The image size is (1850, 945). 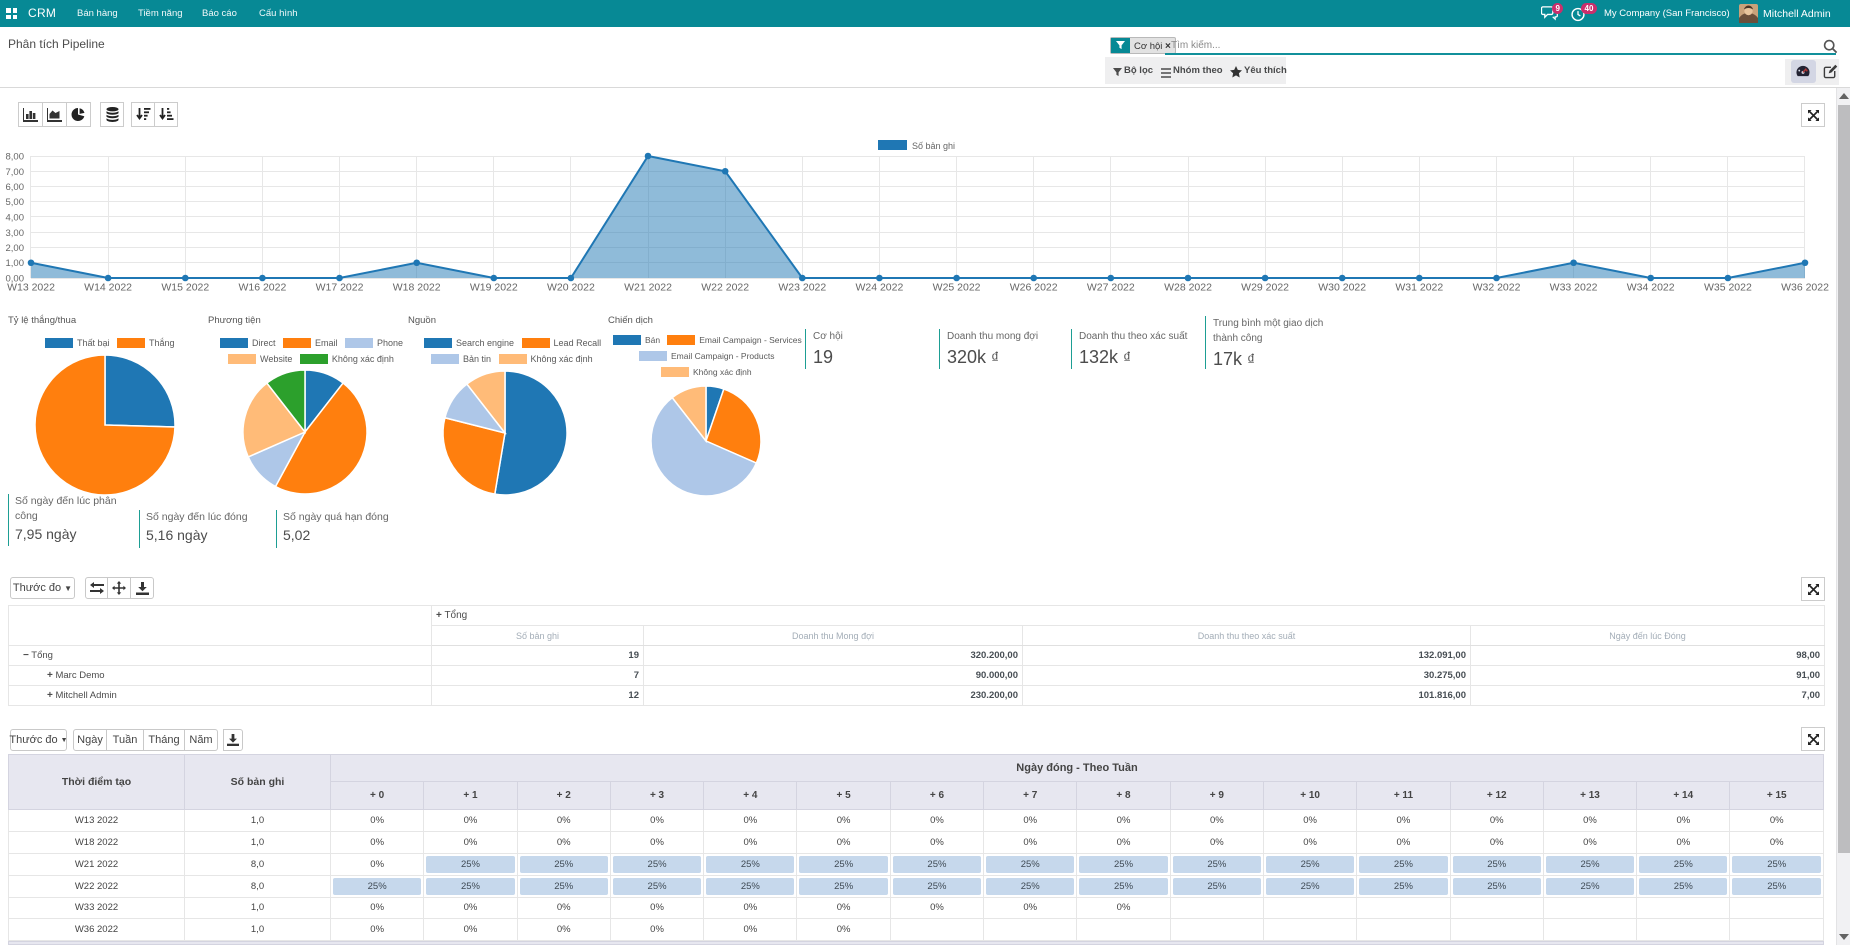 I want to click on svg-text: W36 2022, so click(x=1805, y=288).